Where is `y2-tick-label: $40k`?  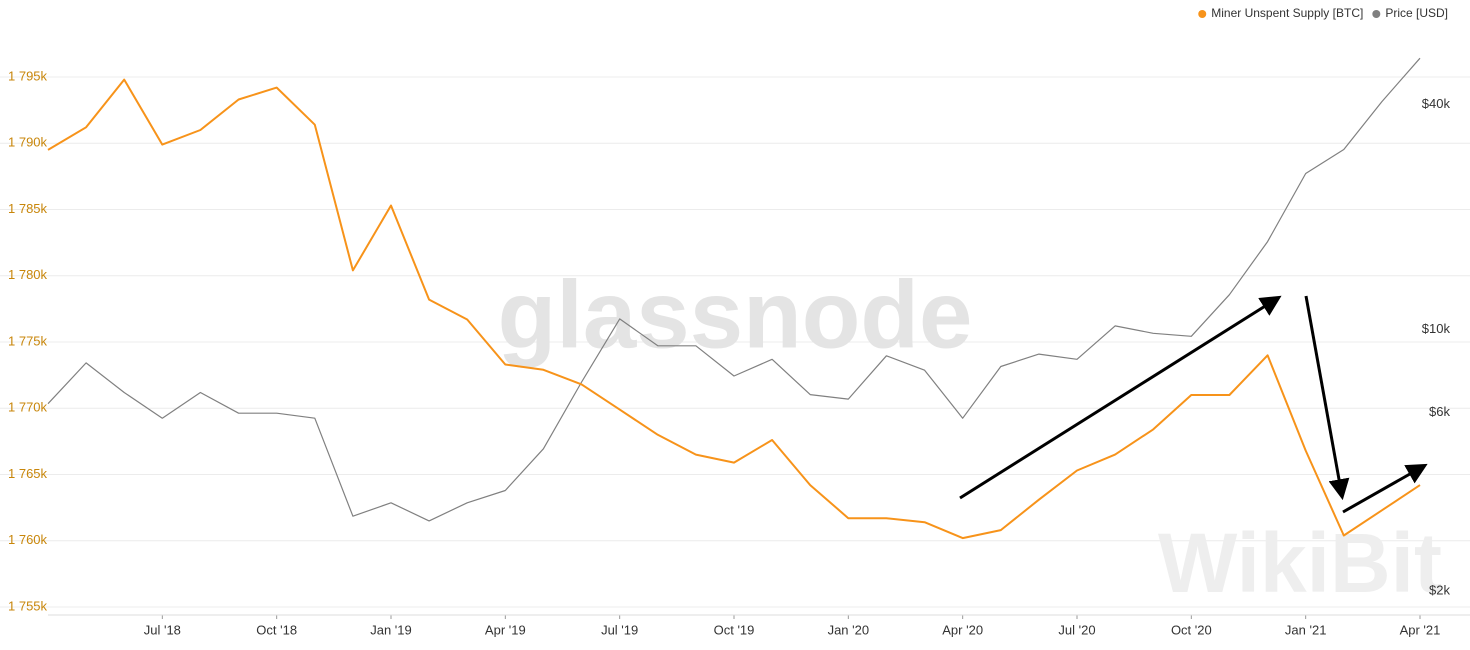
y2-tick-label: $40k is located at coordinates (1436, 103).